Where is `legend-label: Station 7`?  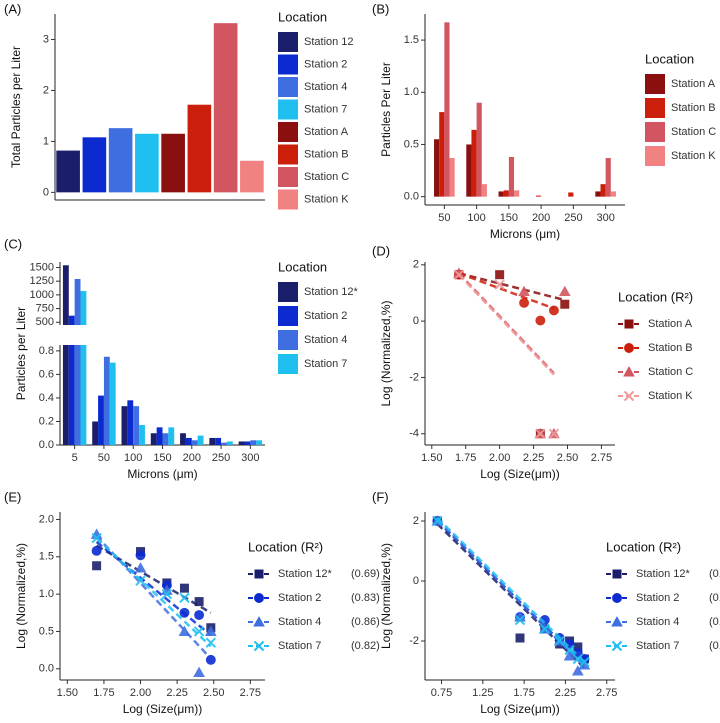
legend-label: Station 7 is located at coordinates (657, 646).